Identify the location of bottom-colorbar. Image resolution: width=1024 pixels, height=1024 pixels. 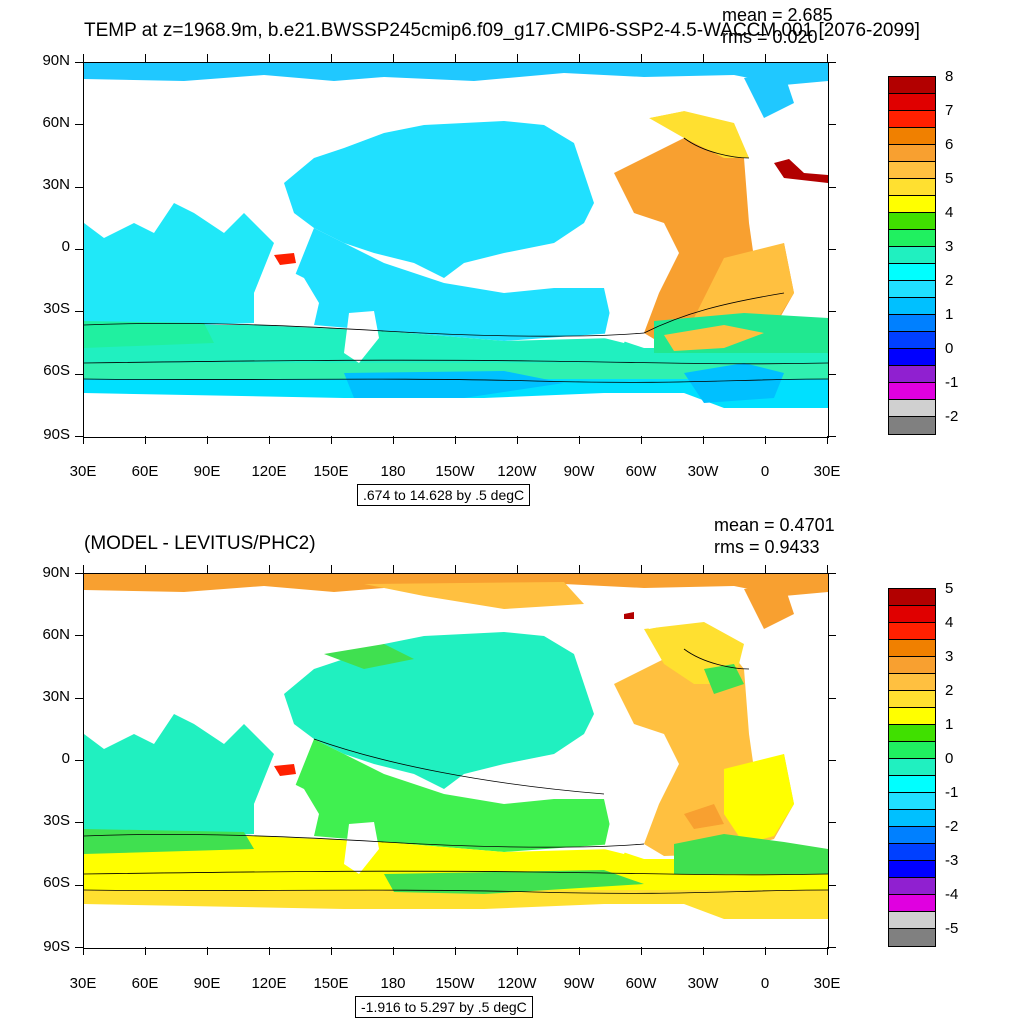
(912, 767).